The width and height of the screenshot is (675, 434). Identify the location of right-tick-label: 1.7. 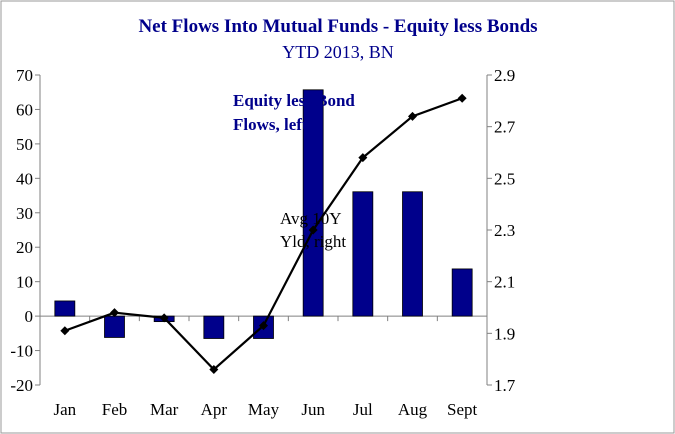
(505, 385).